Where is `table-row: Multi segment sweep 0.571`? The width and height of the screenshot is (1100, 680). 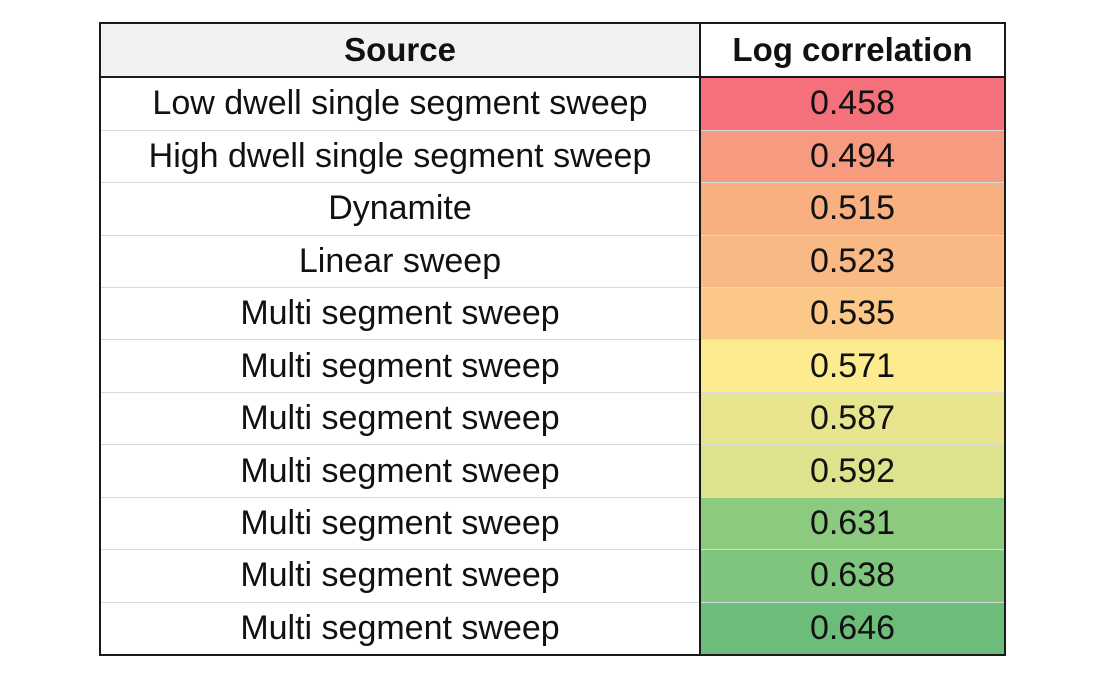 table-row: Multi segment sweep 0.571 is located at coordinates (552, 366).